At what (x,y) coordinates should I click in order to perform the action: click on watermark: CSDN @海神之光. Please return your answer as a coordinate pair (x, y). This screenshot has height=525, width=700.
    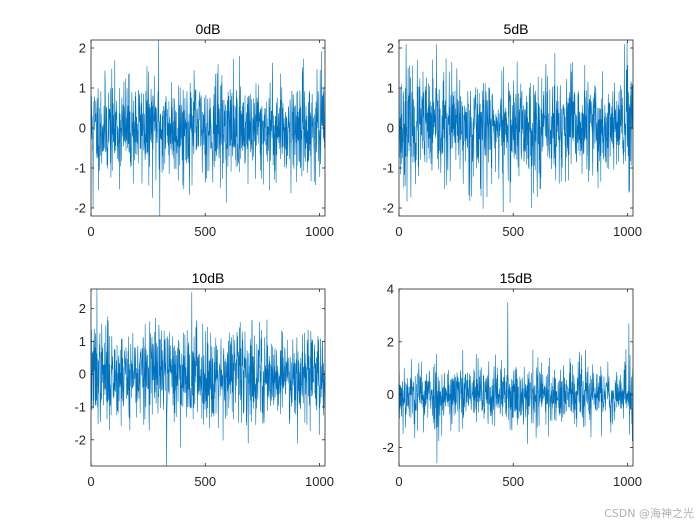
    Looking at the image, I should click on (649, 513).